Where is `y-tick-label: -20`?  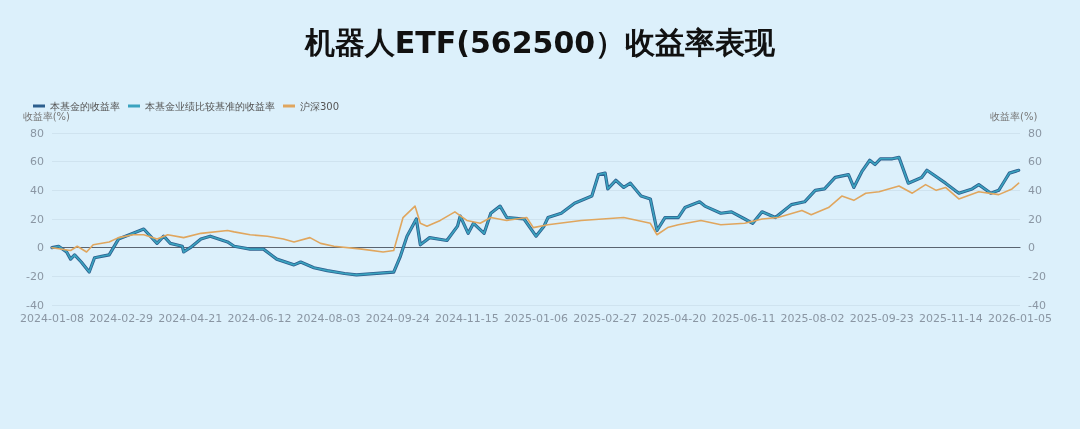 y-tick-label: -20 is located at coordinates (35, 276).